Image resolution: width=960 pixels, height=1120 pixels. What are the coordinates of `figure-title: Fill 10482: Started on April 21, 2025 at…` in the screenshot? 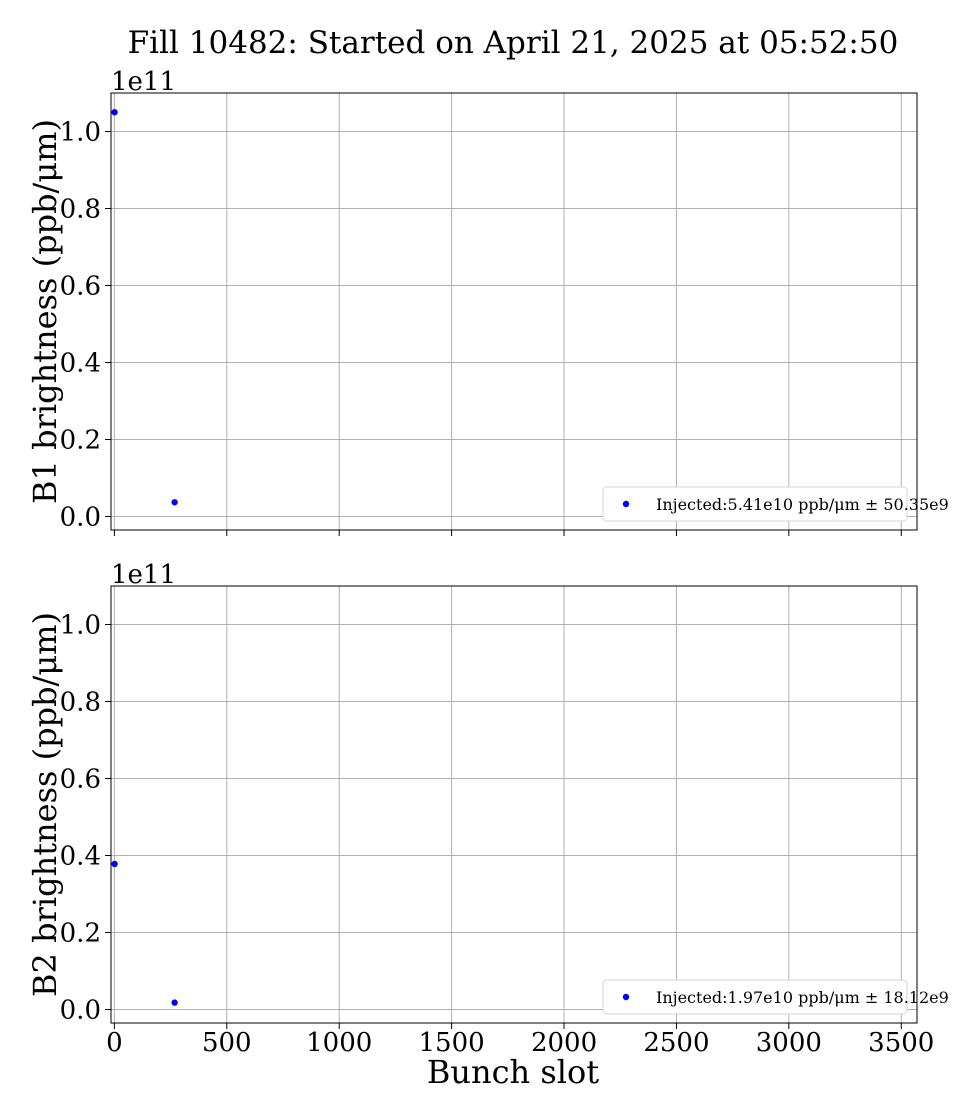 It's located at (513, 43).